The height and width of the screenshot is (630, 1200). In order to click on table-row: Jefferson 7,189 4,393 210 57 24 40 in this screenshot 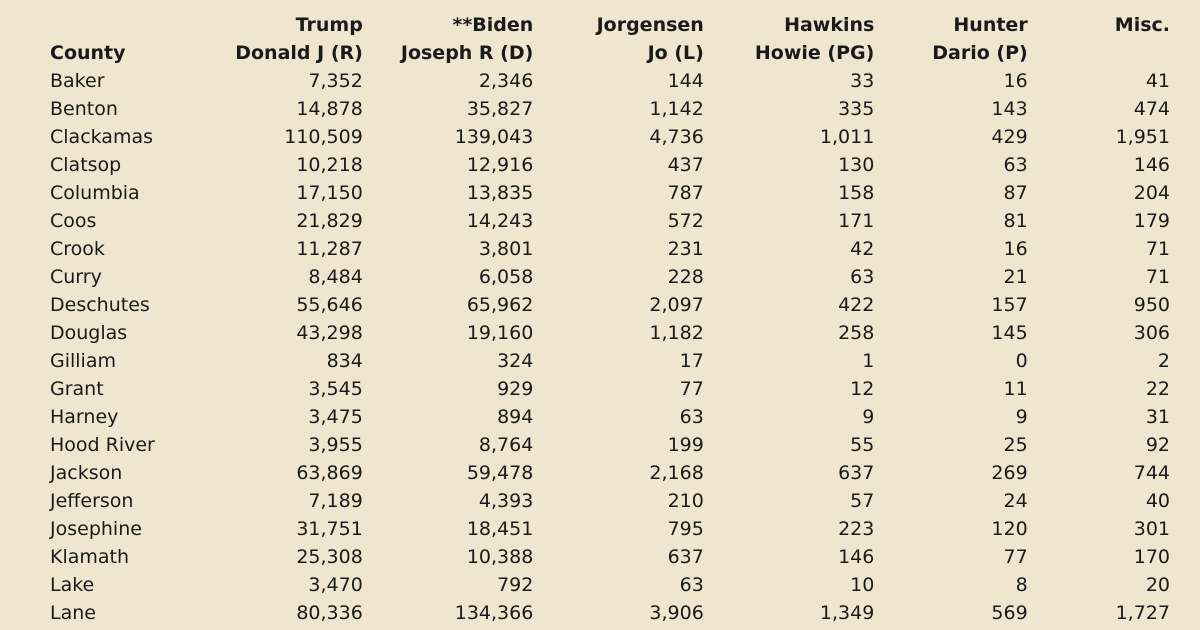, I will do `click(606, 501)`.